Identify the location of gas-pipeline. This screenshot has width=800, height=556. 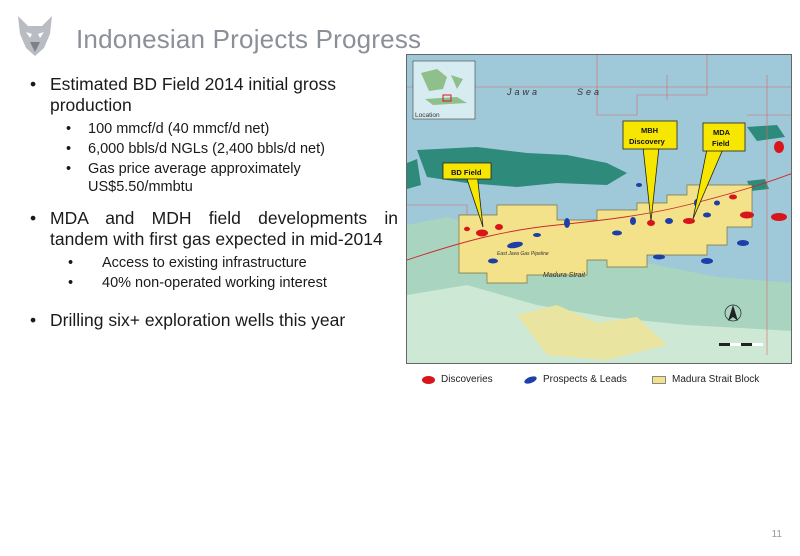
(599, 217).